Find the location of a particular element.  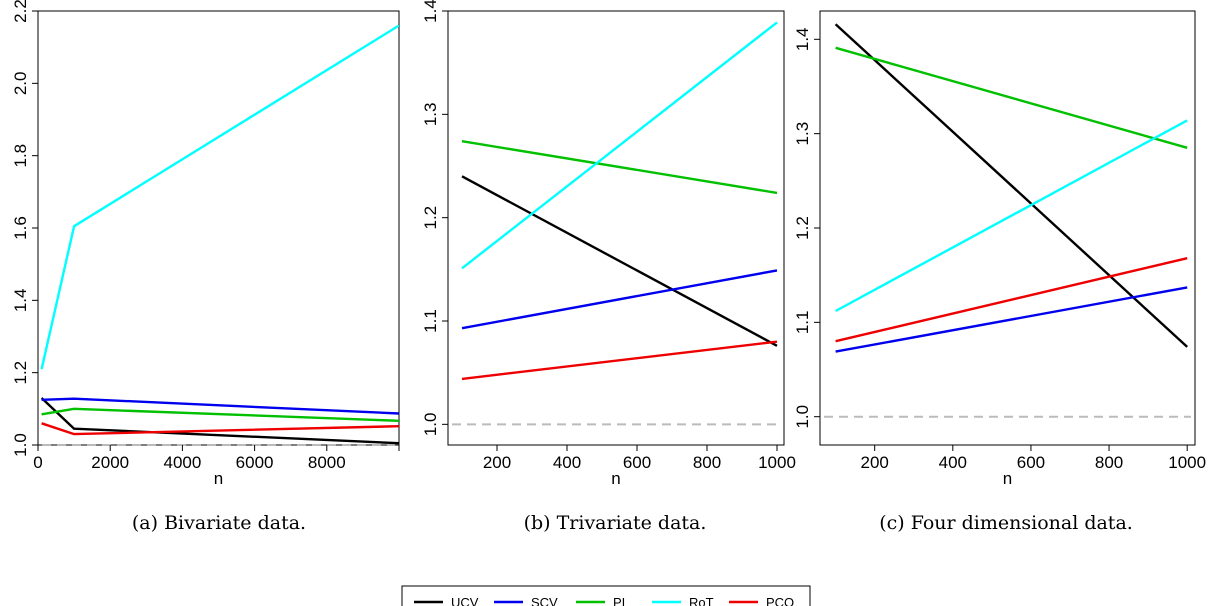

legend: UCV SCV PI RoT PCO is located at coordinates (606, 595).